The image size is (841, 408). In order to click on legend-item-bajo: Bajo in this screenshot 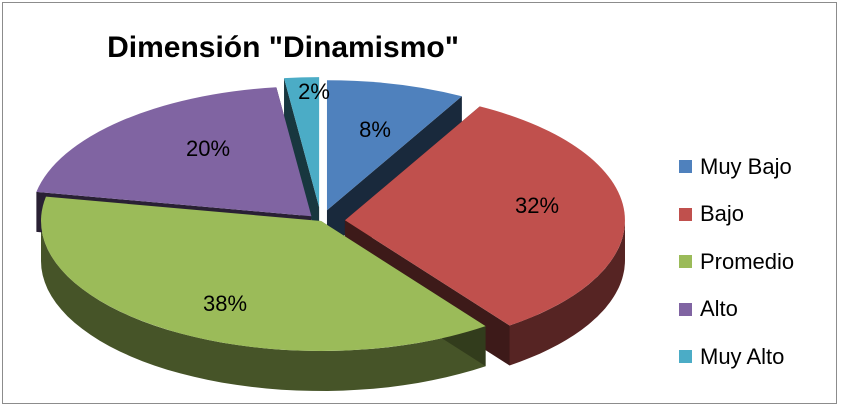, I will do `click(736, 215)`.